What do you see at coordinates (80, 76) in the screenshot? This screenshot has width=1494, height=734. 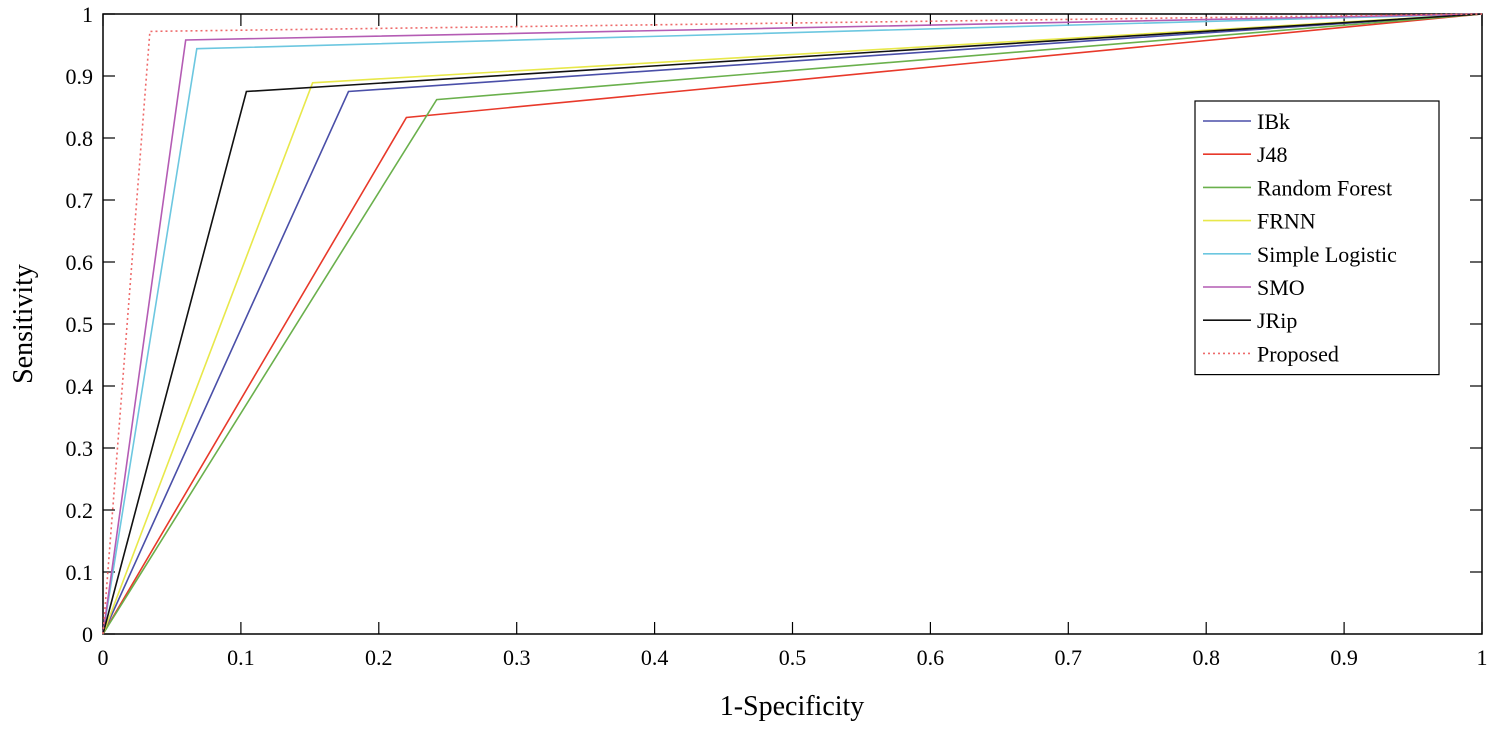 I see `y-tick-label: 0.9` at bounding box center [80, 76].